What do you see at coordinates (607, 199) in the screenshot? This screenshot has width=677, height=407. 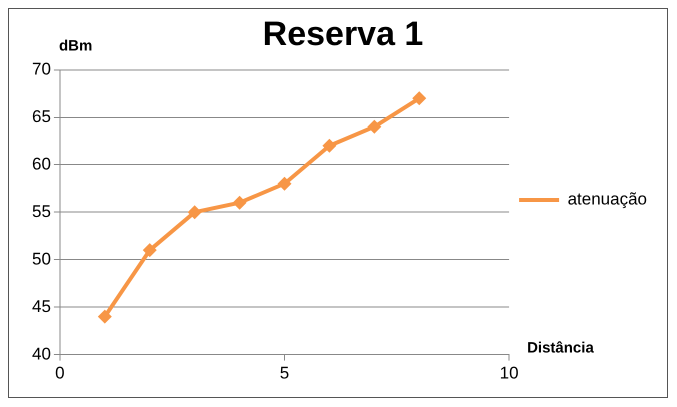 I see `legend-label: atenuação` at bounding box center [607, 199].